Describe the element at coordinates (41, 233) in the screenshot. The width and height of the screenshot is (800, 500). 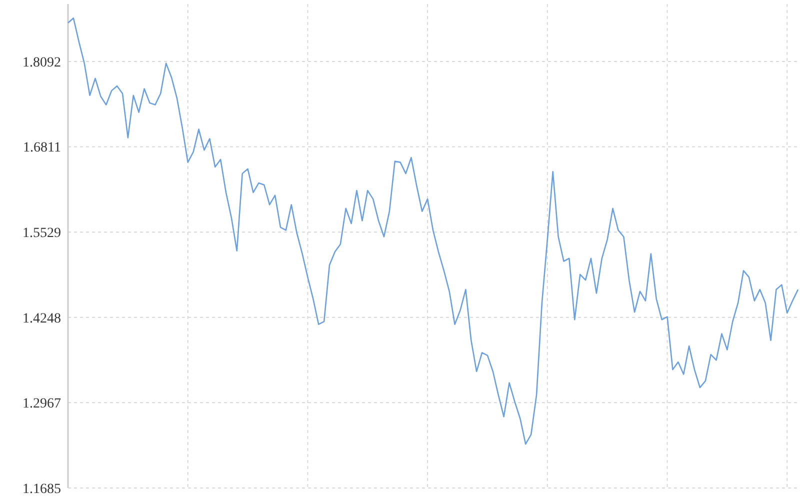
I see `y-tick-label: 1.5529` at that location.